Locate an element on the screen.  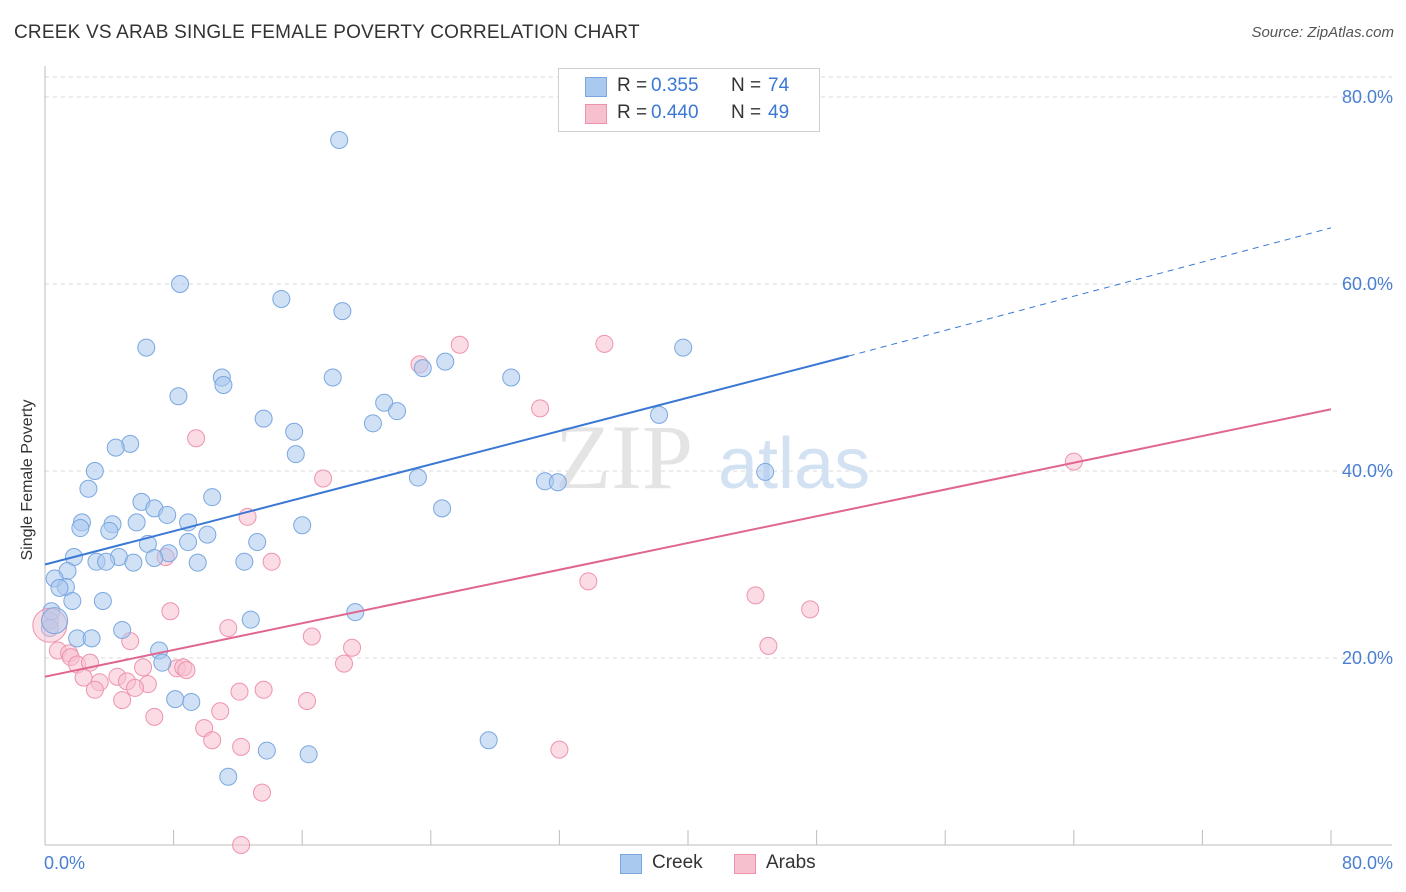
legend-r-value-creek: 0.355 is located at coordinates (675, 85).